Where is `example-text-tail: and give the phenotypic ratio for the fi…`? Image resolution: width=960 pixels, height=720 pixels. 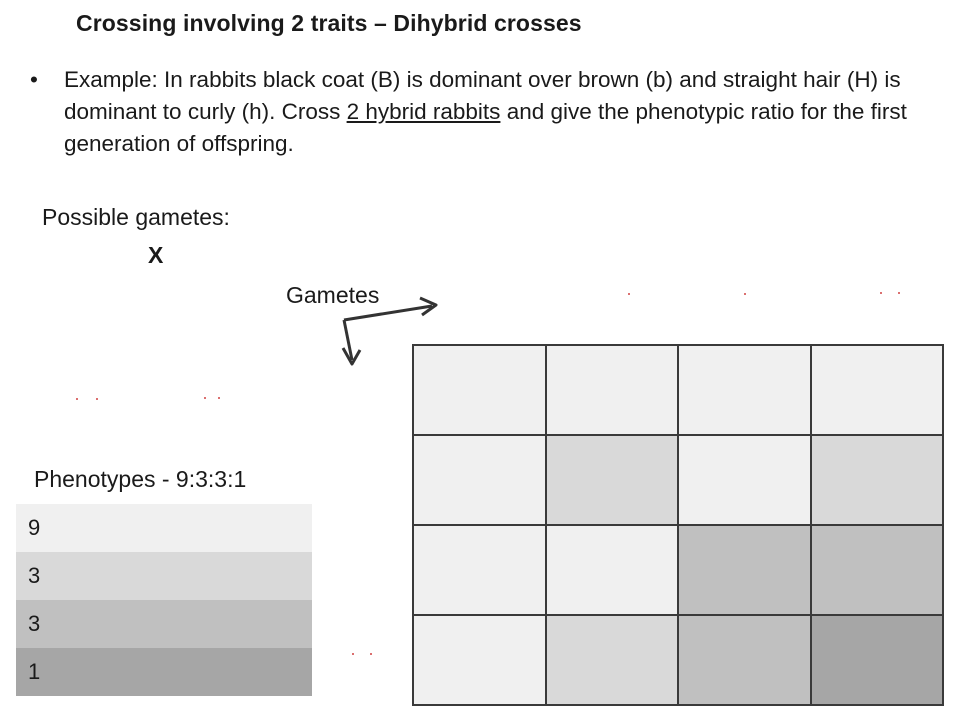 example-text-tail: and give the phenotypic ratio for the fi… is located at coordinates (485, 127).